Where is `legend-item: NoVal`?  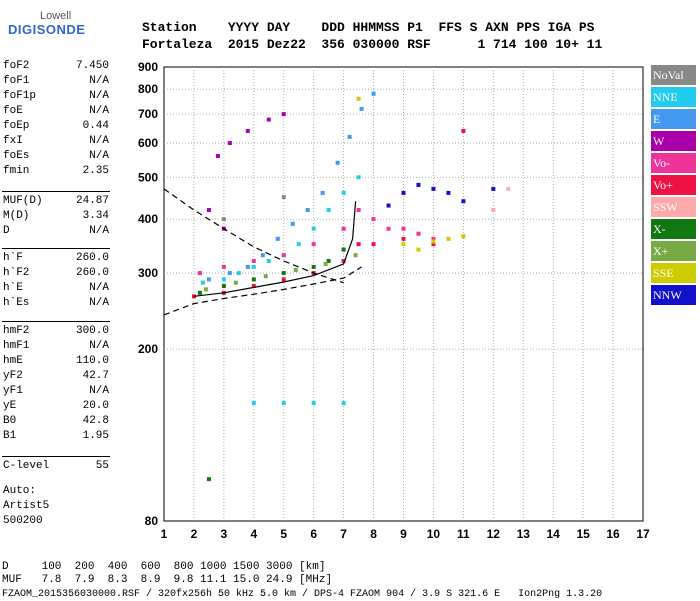
legend-item: NoVal is located at coordinates (673, 75).